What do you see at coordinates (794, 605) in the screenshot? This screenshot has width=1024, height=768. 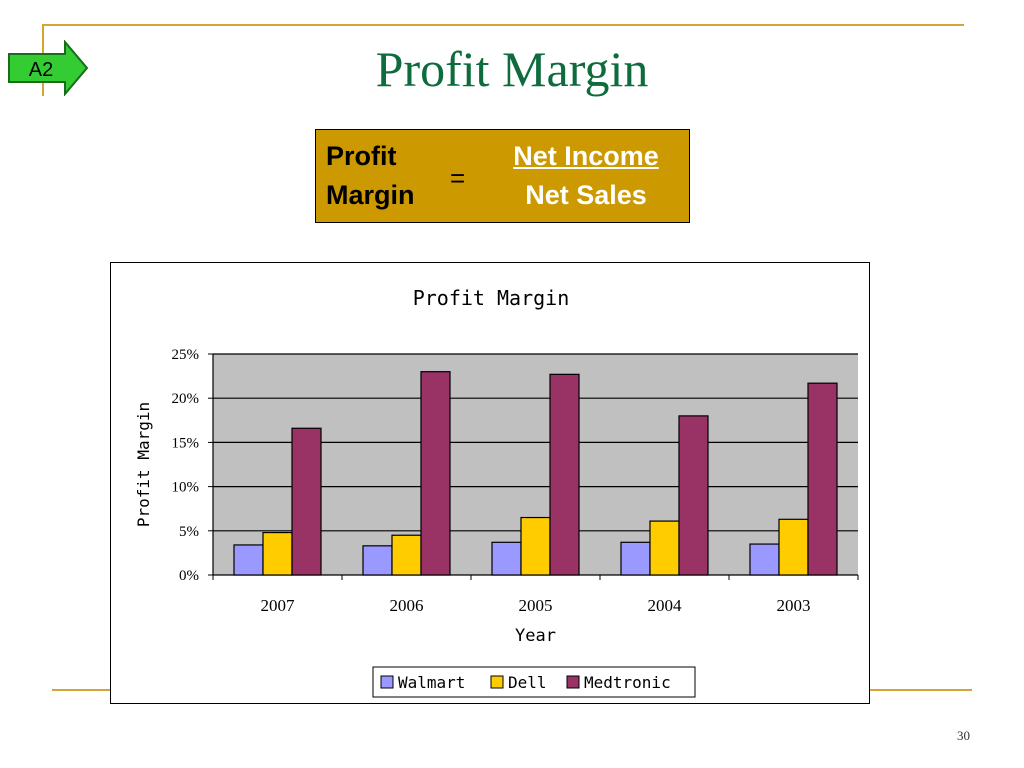 I see `x-tick-label: 2003` at bounding box center [794, 605].